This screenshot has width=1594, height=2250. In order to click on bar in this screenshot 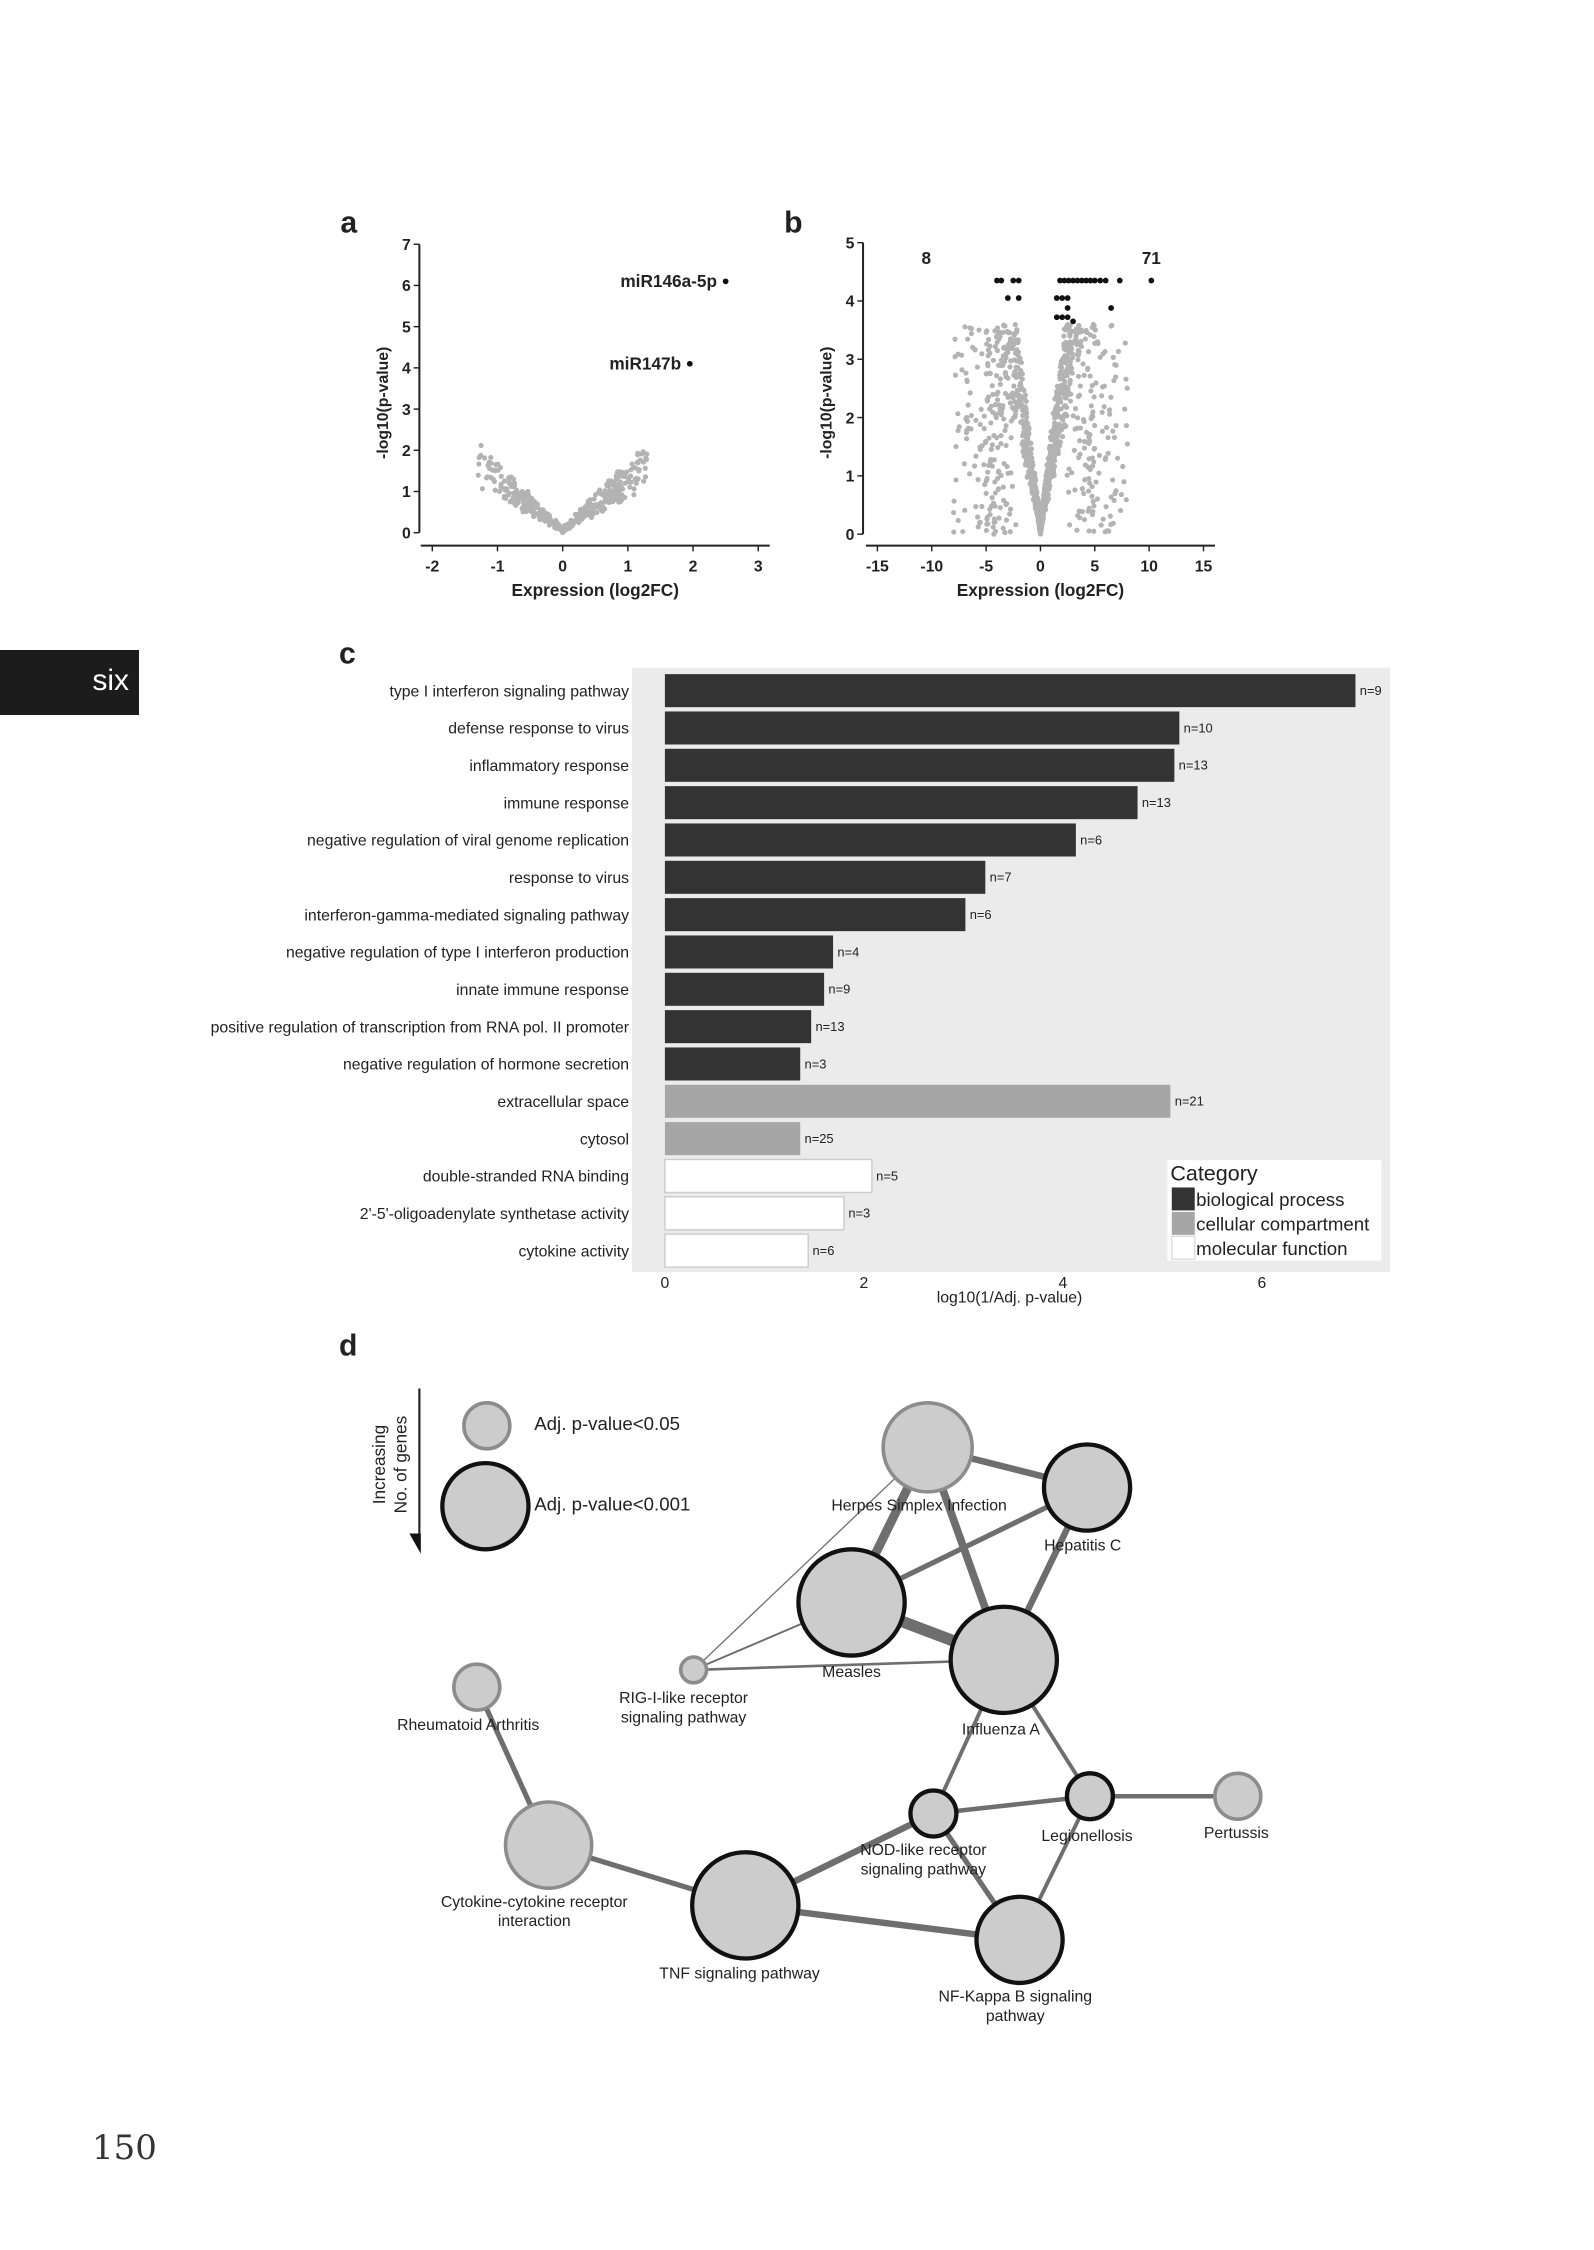, I will do `click(749, 952)`.